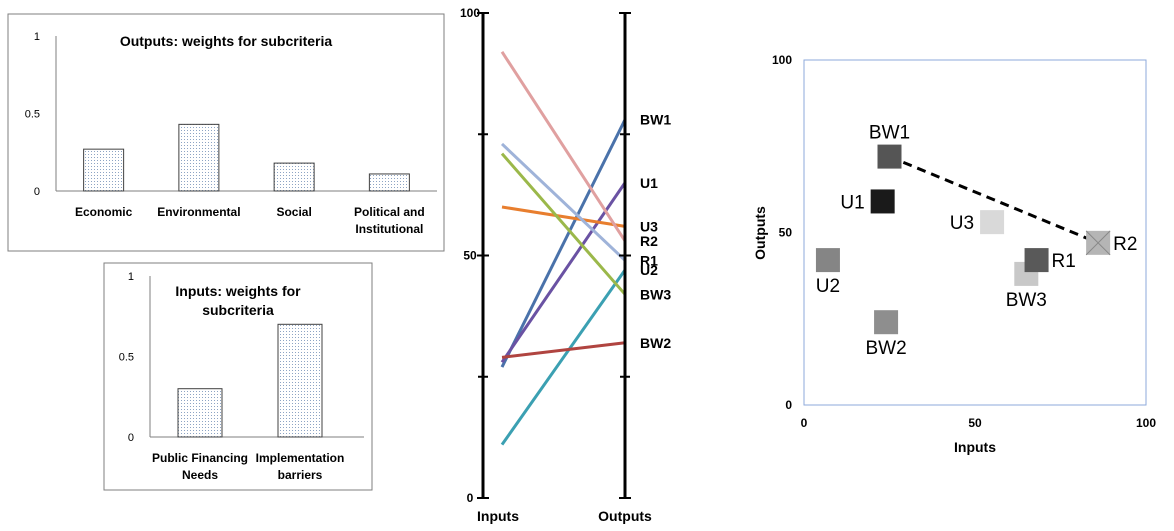 The image size is (1174, 531). What do you see at coordinates (389, 220) in the screenshot?
I see `category-label: Political and Institutional` at bounding box center [389, 220].